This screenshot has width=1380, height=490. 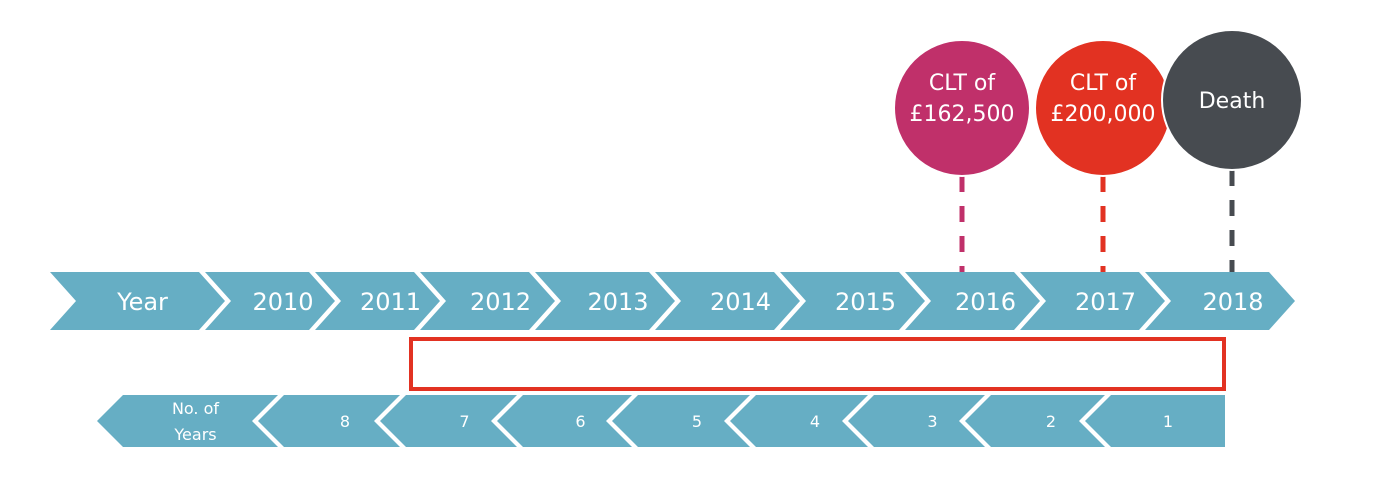 I want to click on years-header-label: Years, so click(x=194, y=434).